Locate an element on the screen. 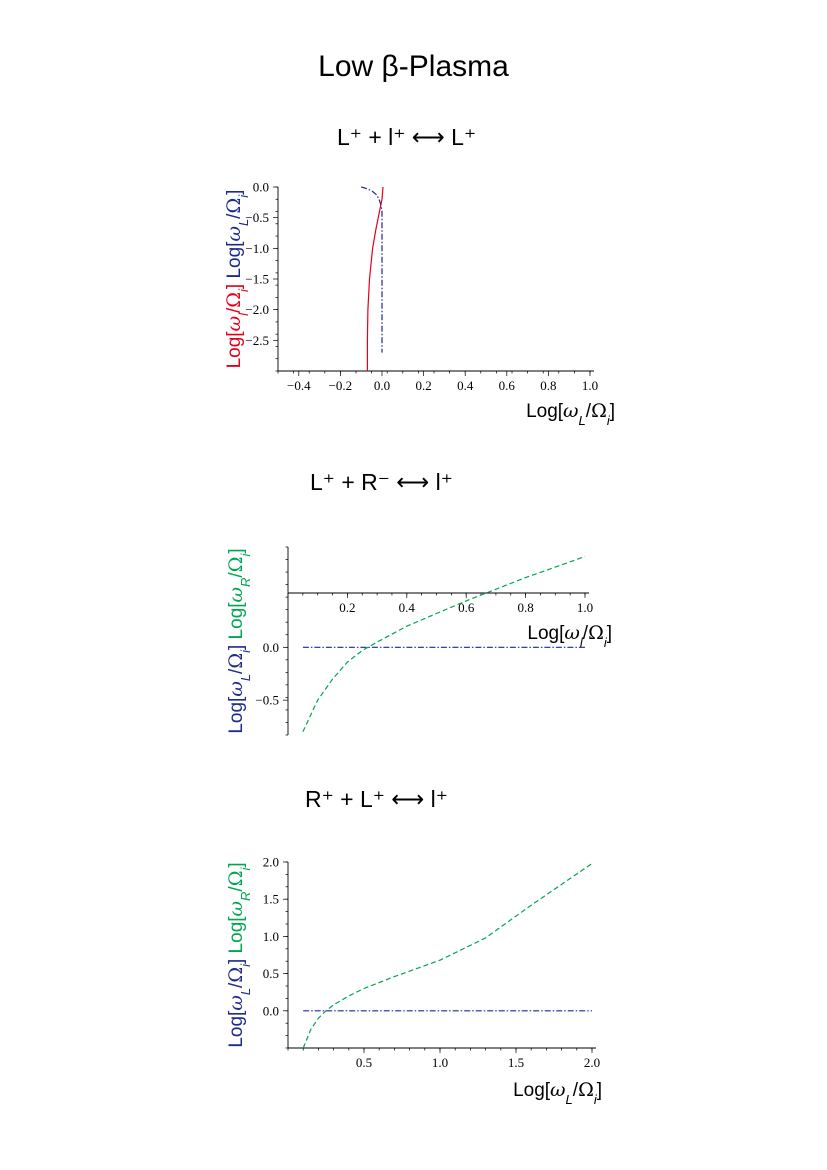 The image size is (827, 1170). x-tick-label: 1.5 is located at coordinates (516, 1062).